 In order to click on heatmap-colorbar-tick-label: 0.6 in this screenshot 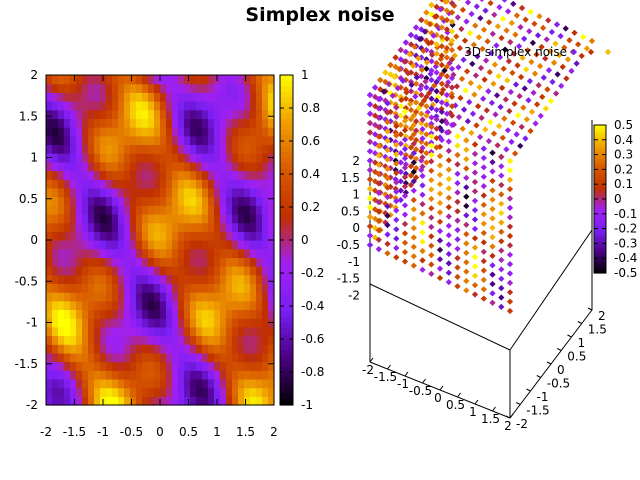, I will do `click(310, 141)`.